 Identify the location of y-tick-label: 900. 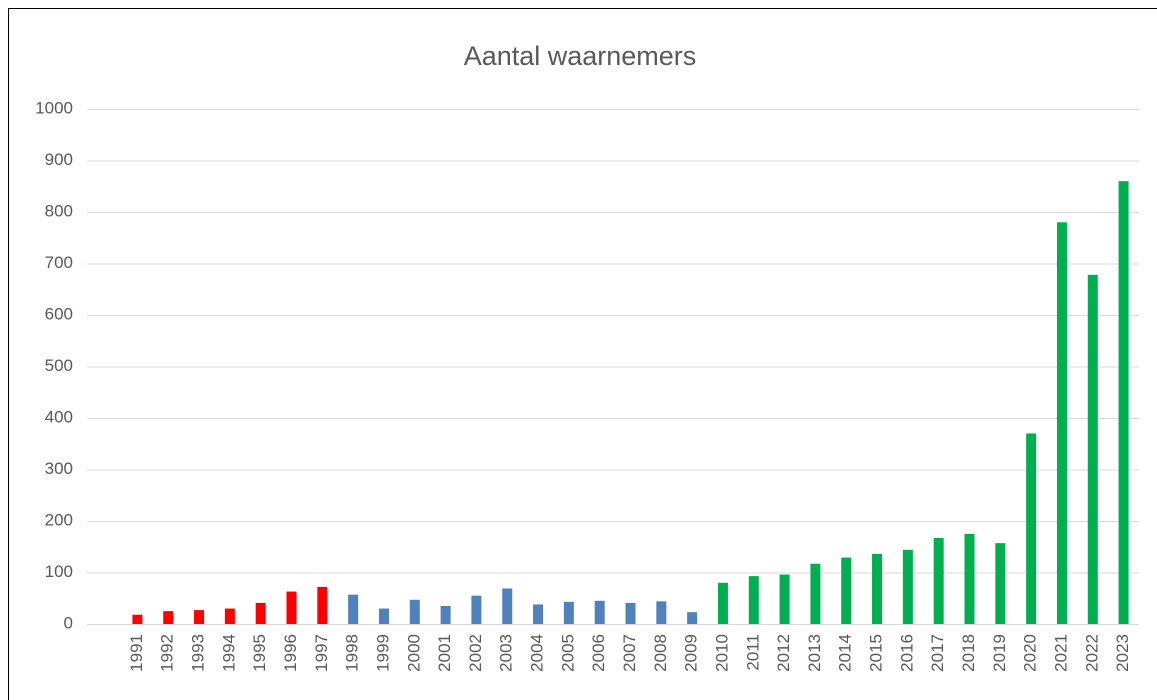
(59, 159).